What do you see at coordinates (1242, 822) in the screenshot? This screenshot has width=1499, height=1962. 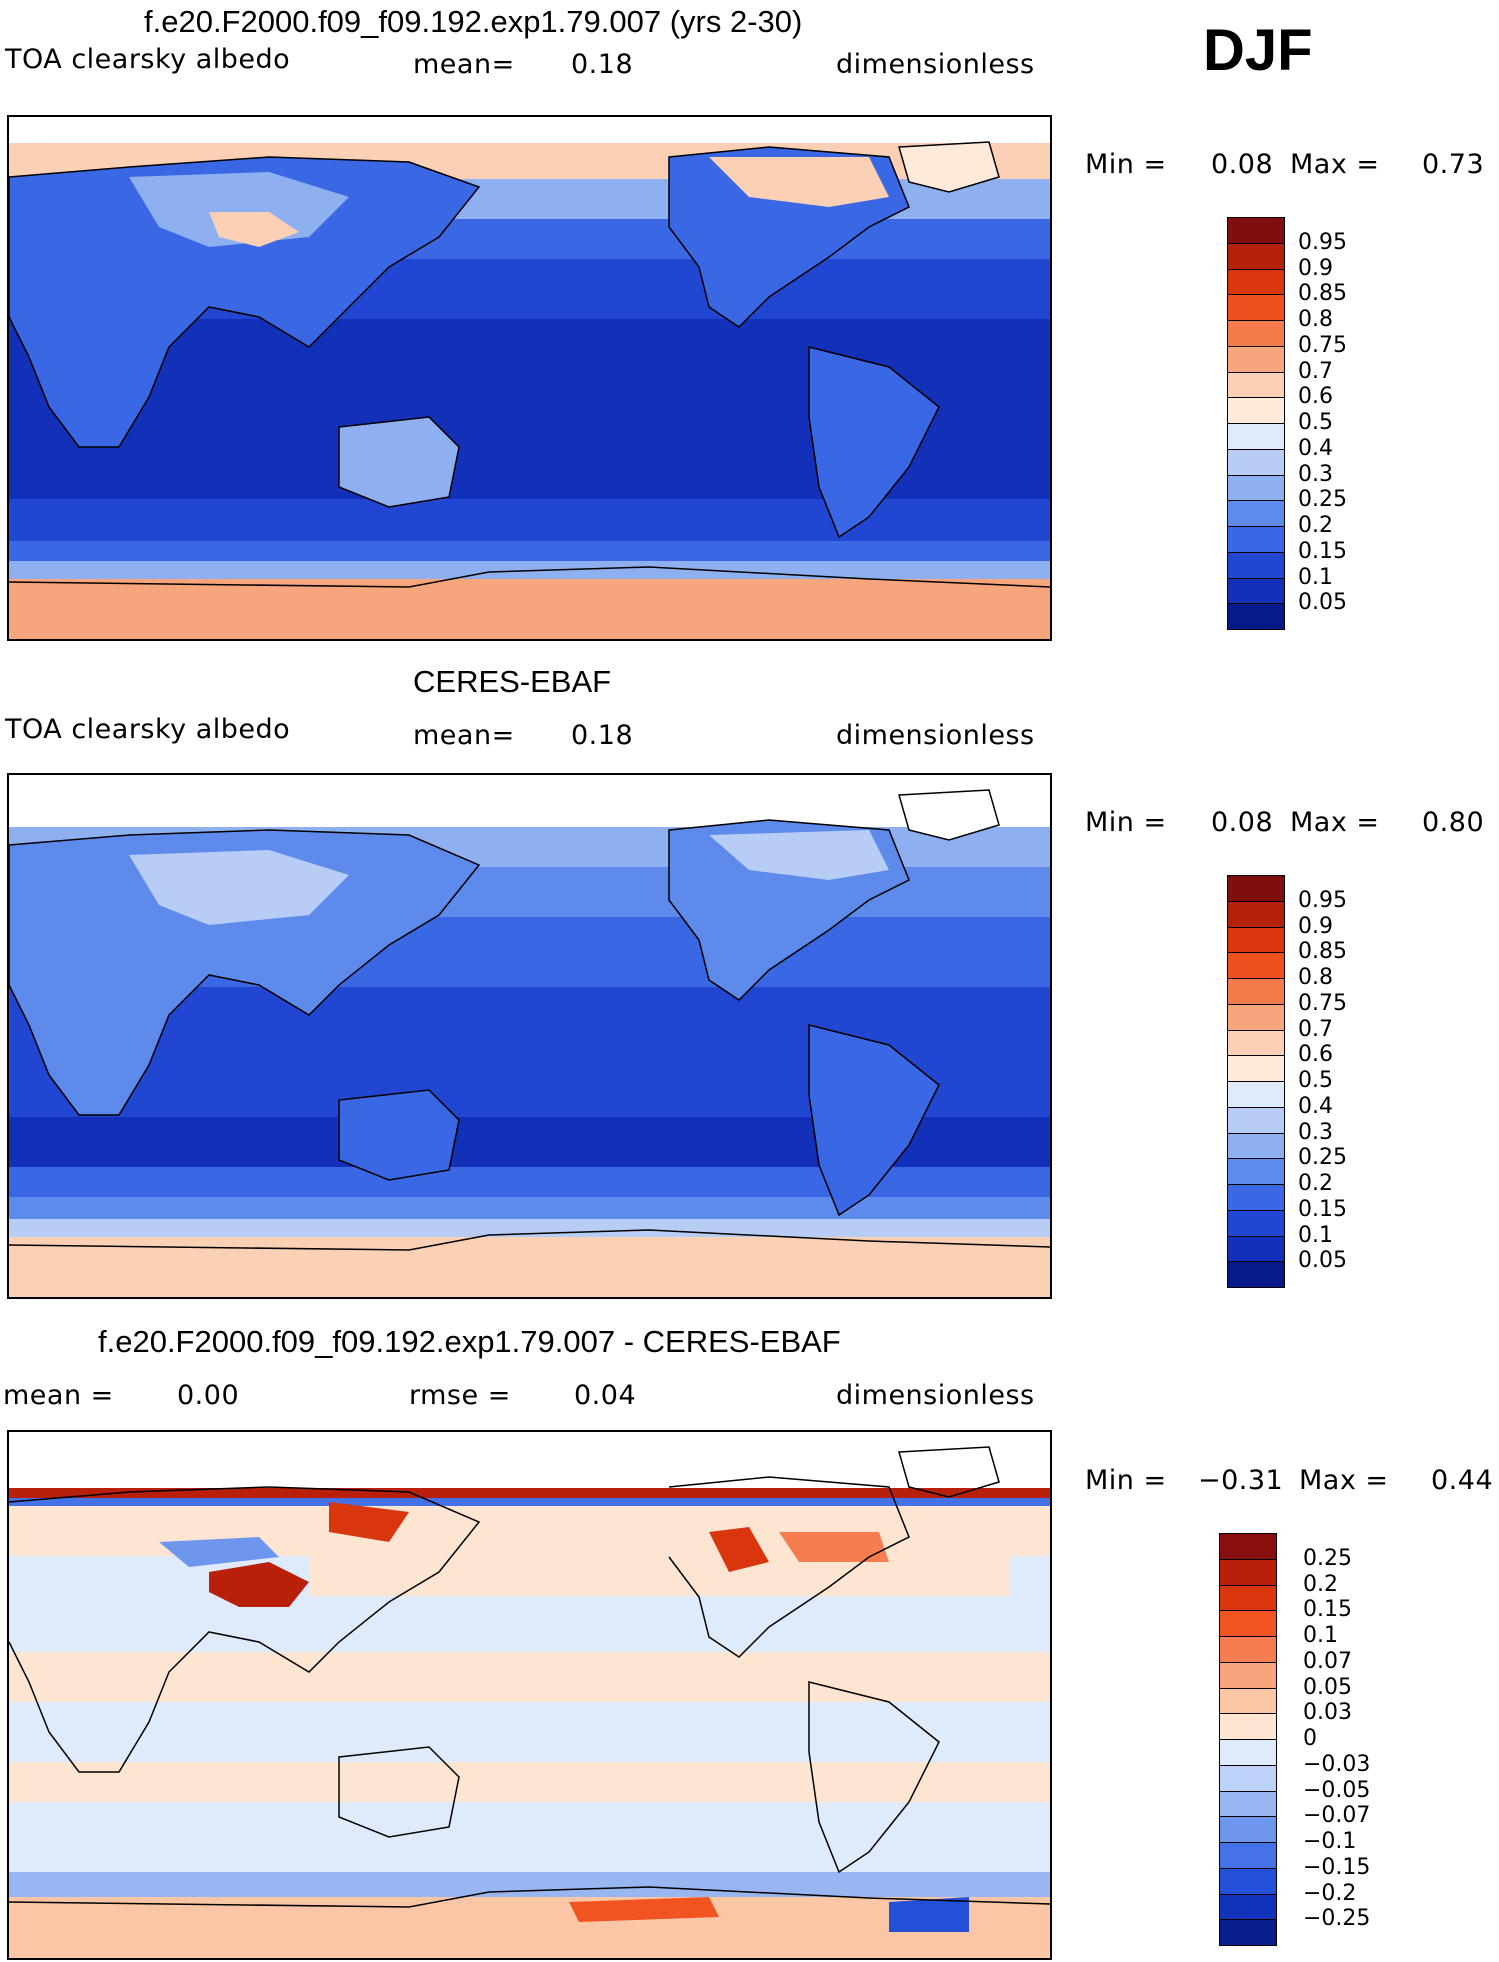 I see `panel-2-min-value: 0.08` at bounding box center [1242, 822].